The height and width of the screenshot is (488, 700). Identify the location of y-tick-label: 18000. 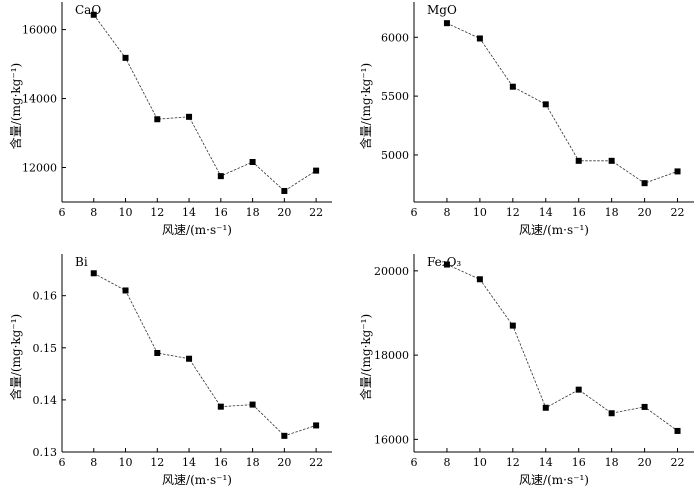
(391, 355).